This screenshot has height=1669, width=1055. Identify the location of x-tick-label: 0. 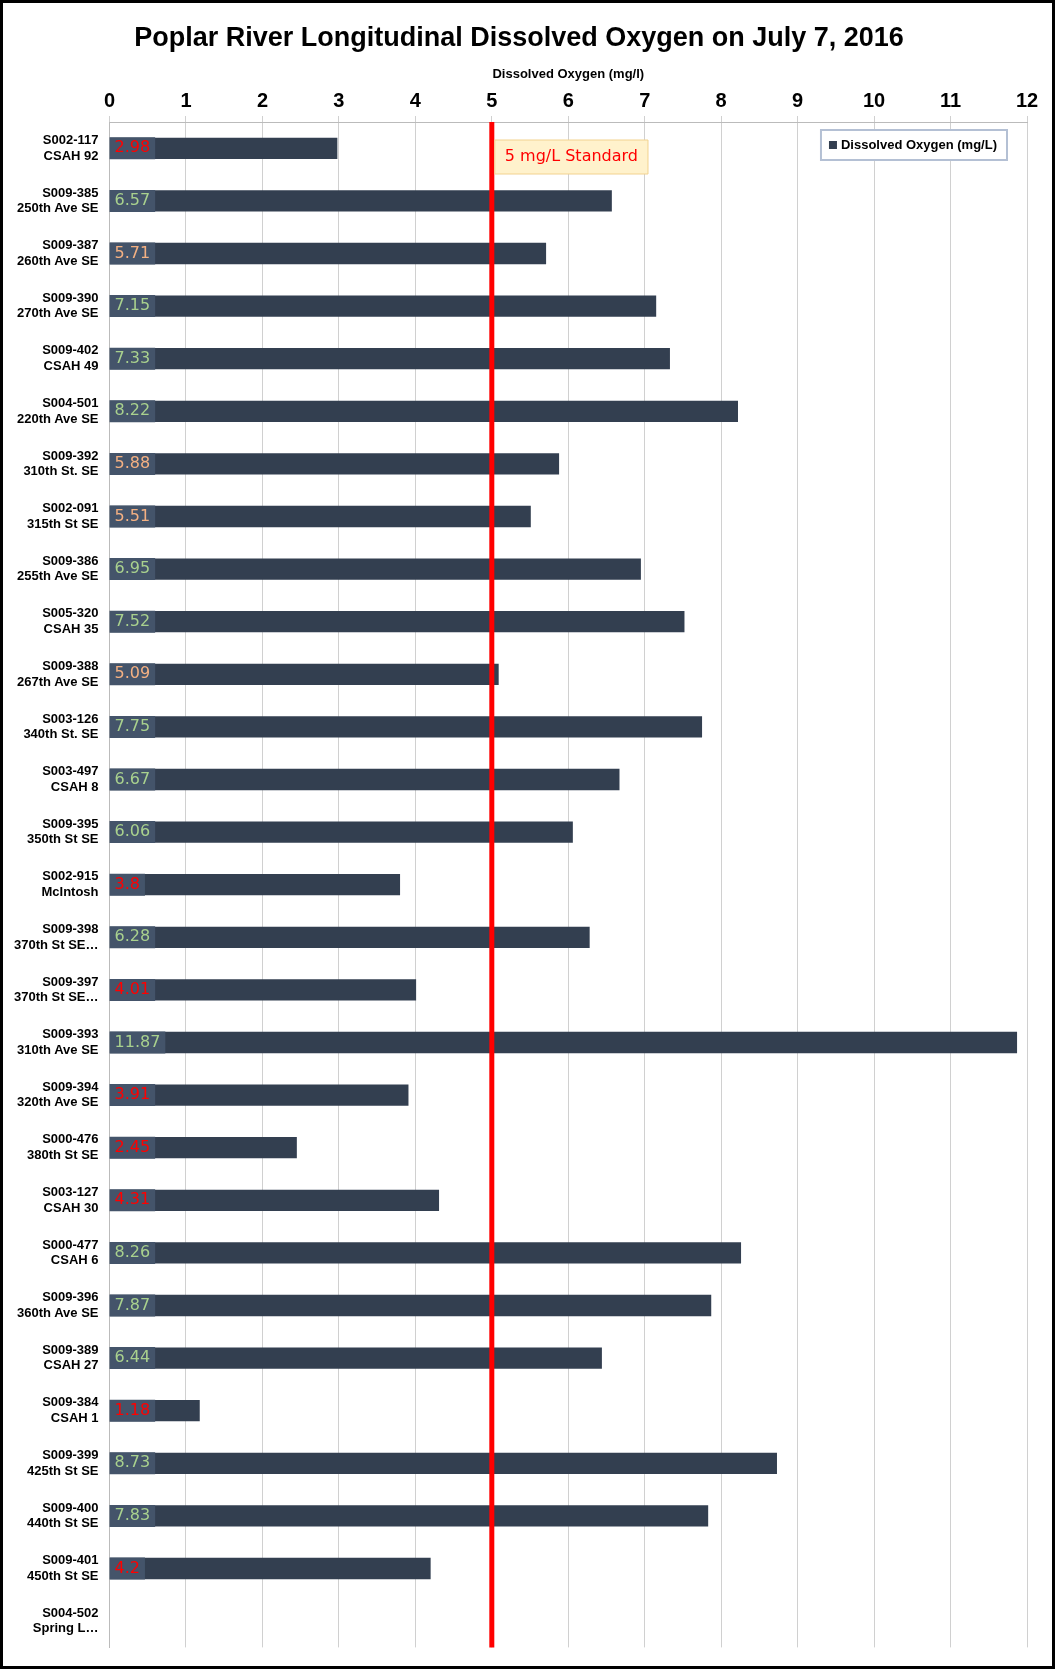
(109, 99).